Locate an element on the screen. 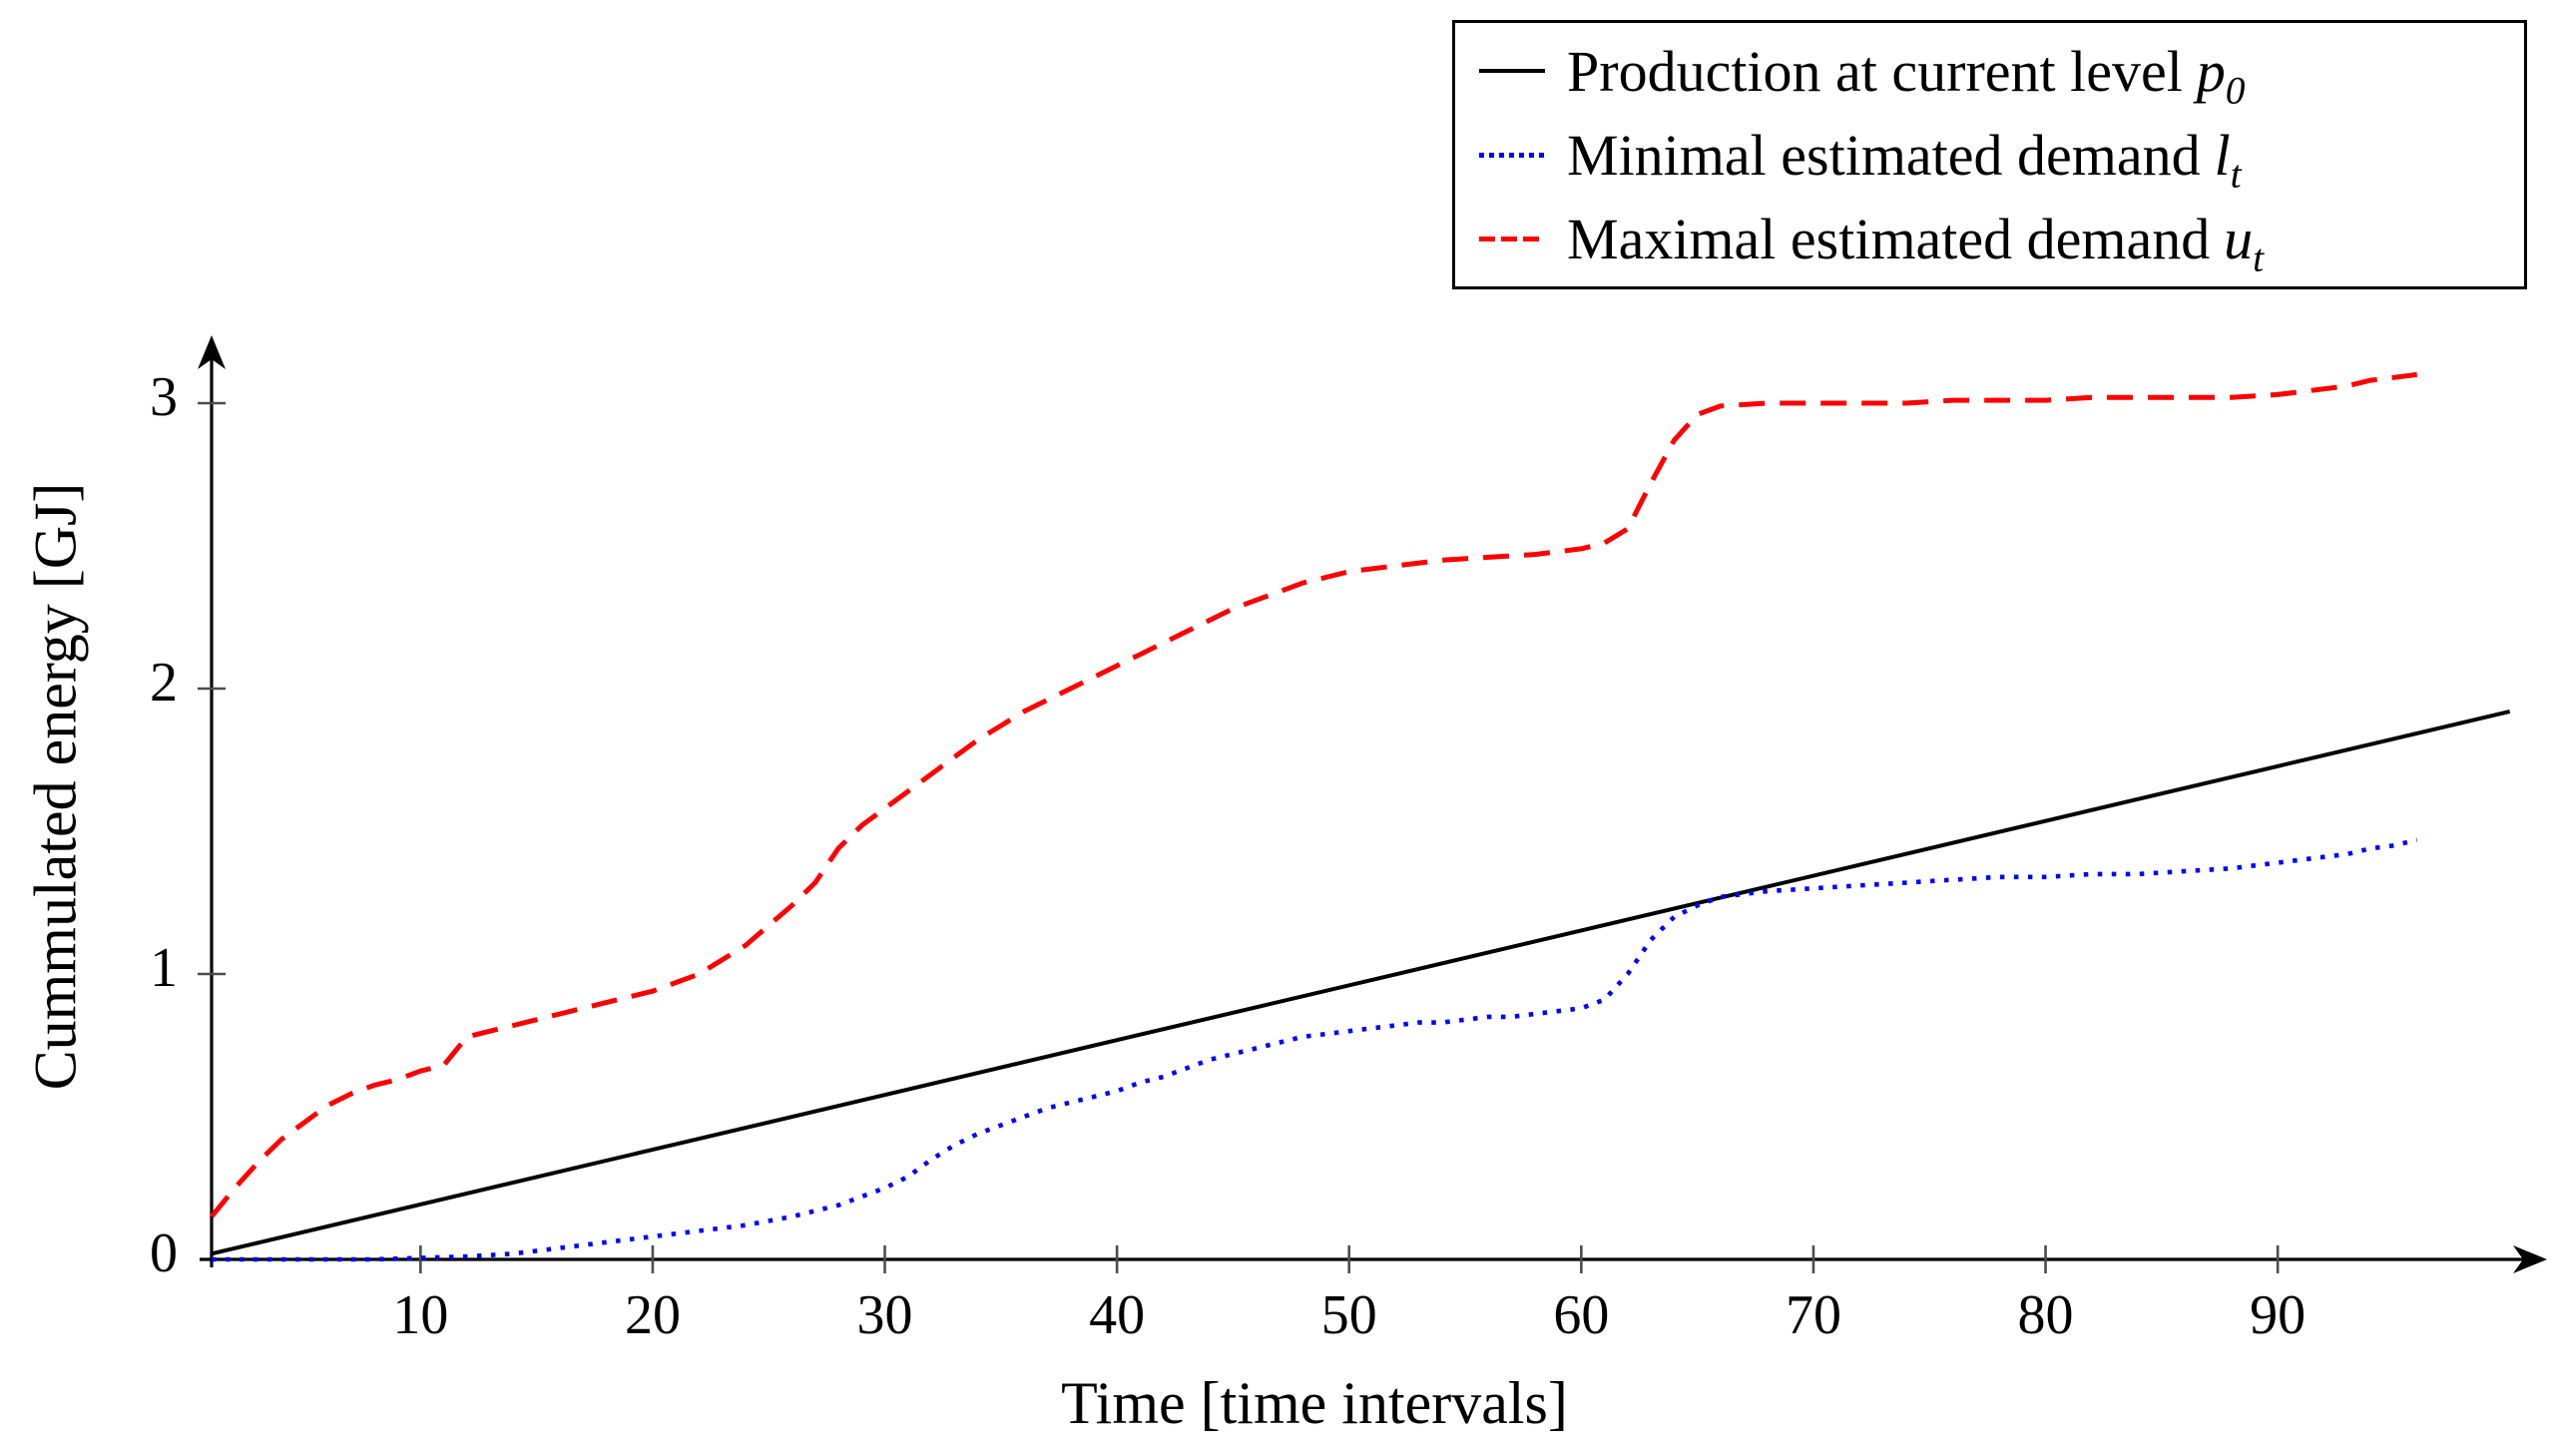  x-tick-label: 30 is located at coordinates (884, 1315).